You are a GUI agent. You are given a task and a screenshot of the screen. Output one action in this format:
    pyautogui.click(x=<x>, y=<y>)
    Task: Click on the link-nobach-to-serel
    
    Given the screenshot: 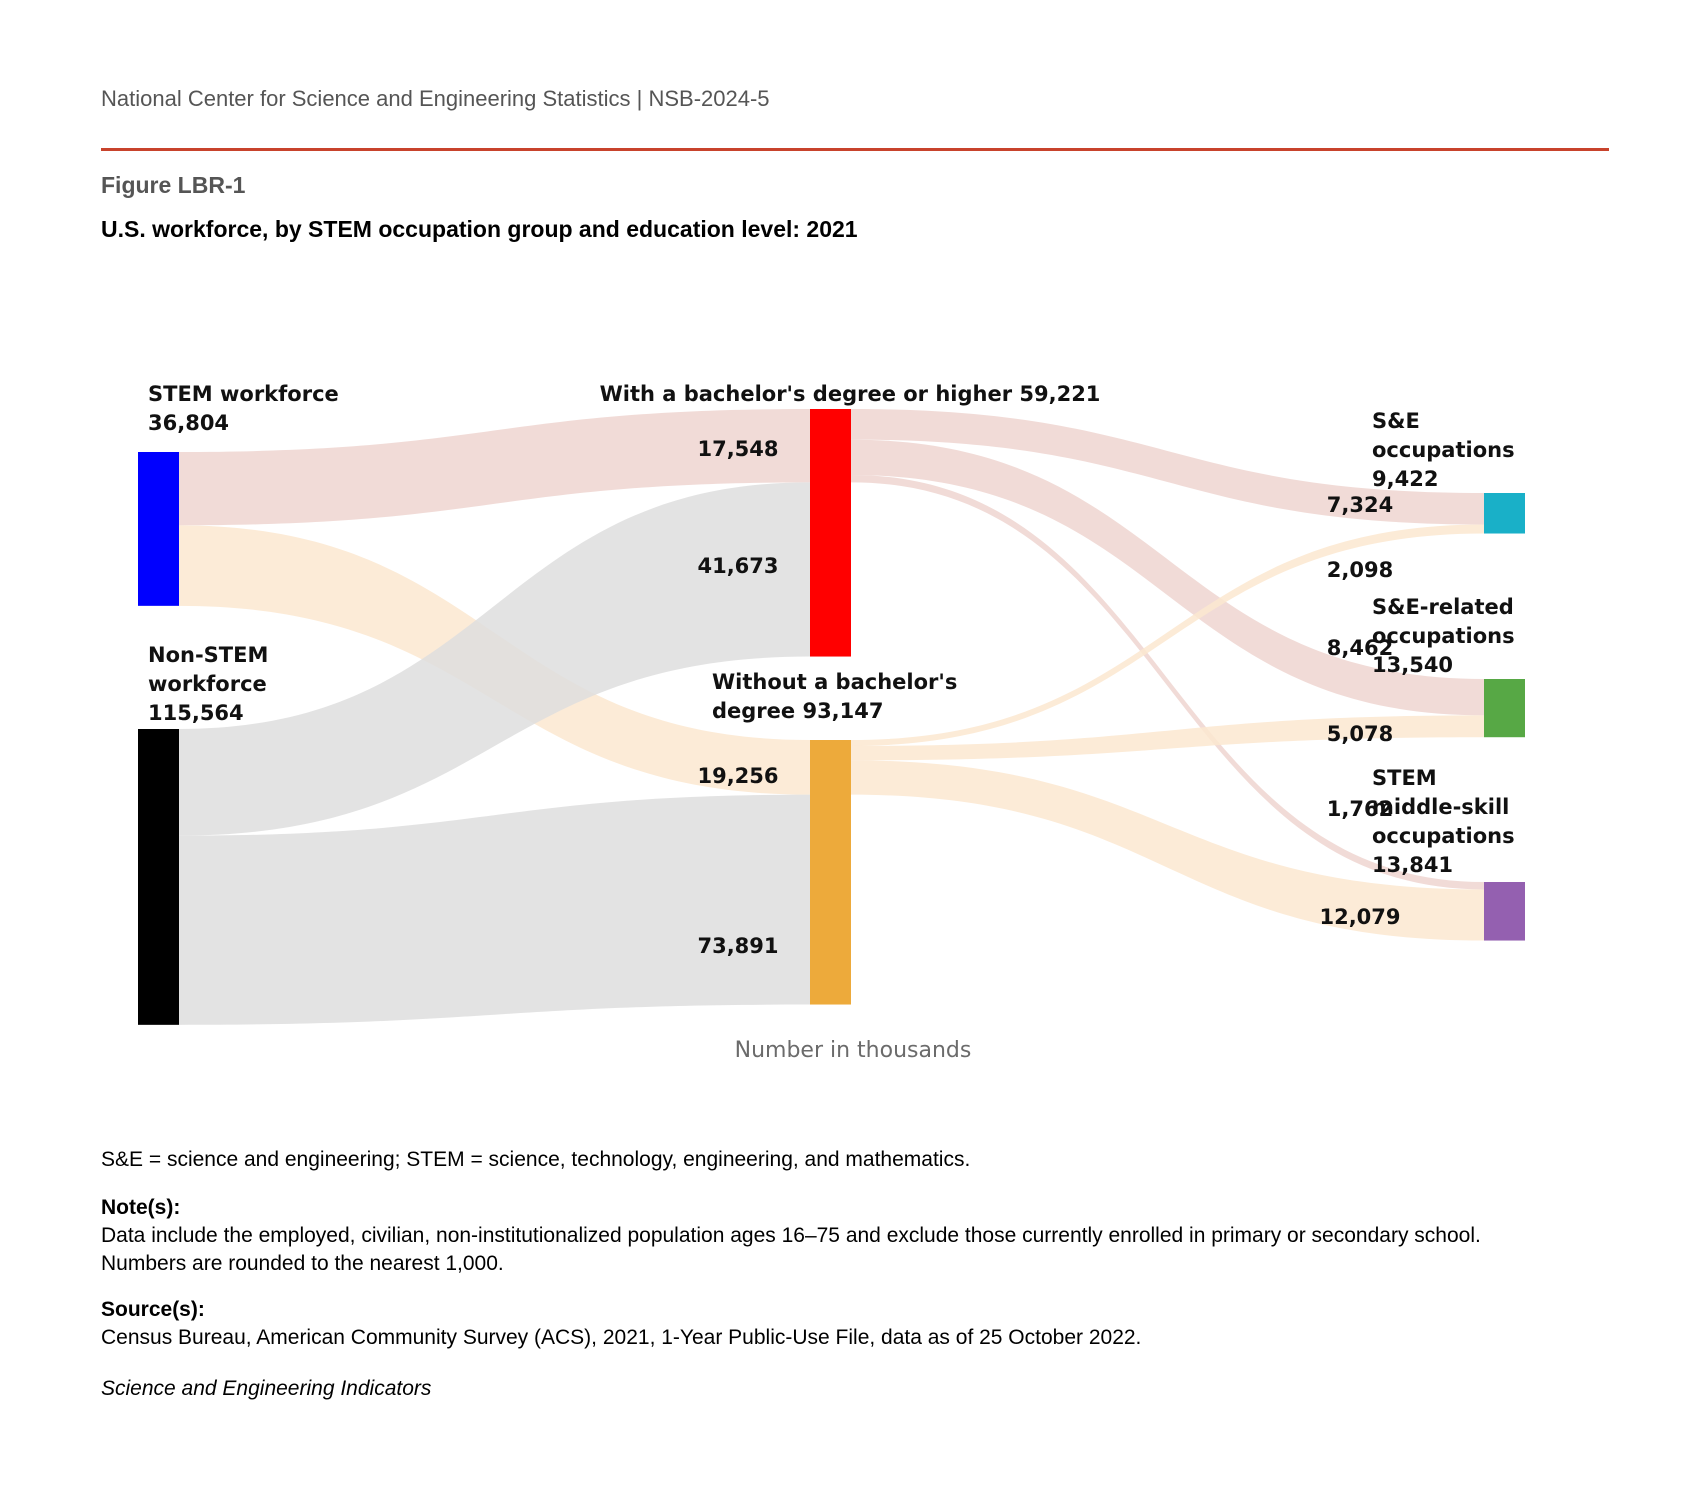 What is the action you would take?
    pyautogui.click(x=1167, y=738)
    